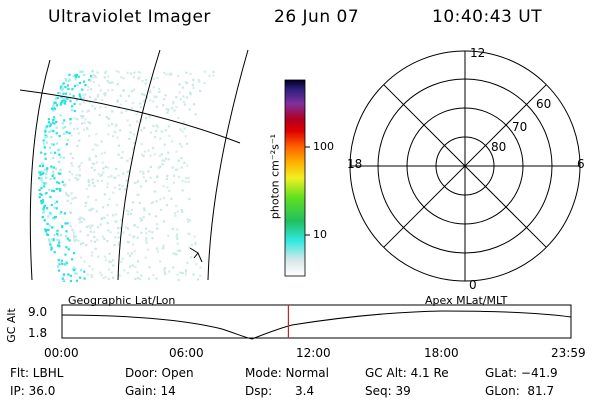  What do you see at coordinates (150, 391) in the screenshot?
I see `info-gain: Gain: 14` at bounding box center [150, 391].